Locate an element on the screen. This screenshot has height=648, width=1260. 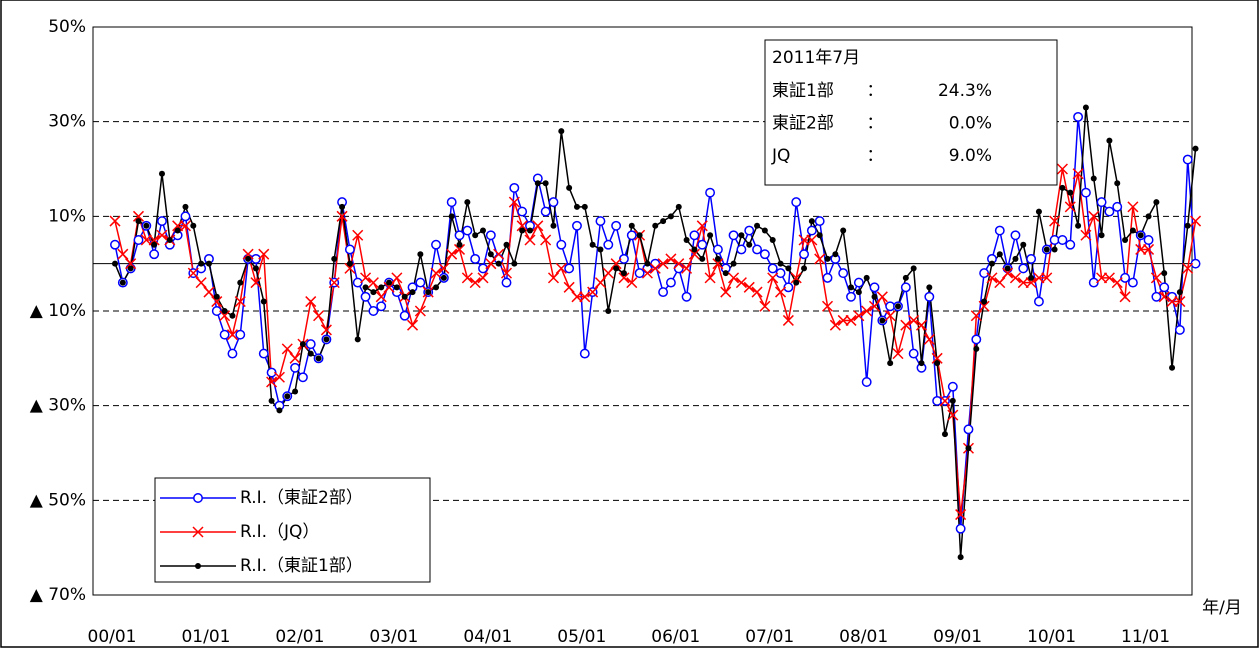
legend-marker is located at coordinates (198, 566).